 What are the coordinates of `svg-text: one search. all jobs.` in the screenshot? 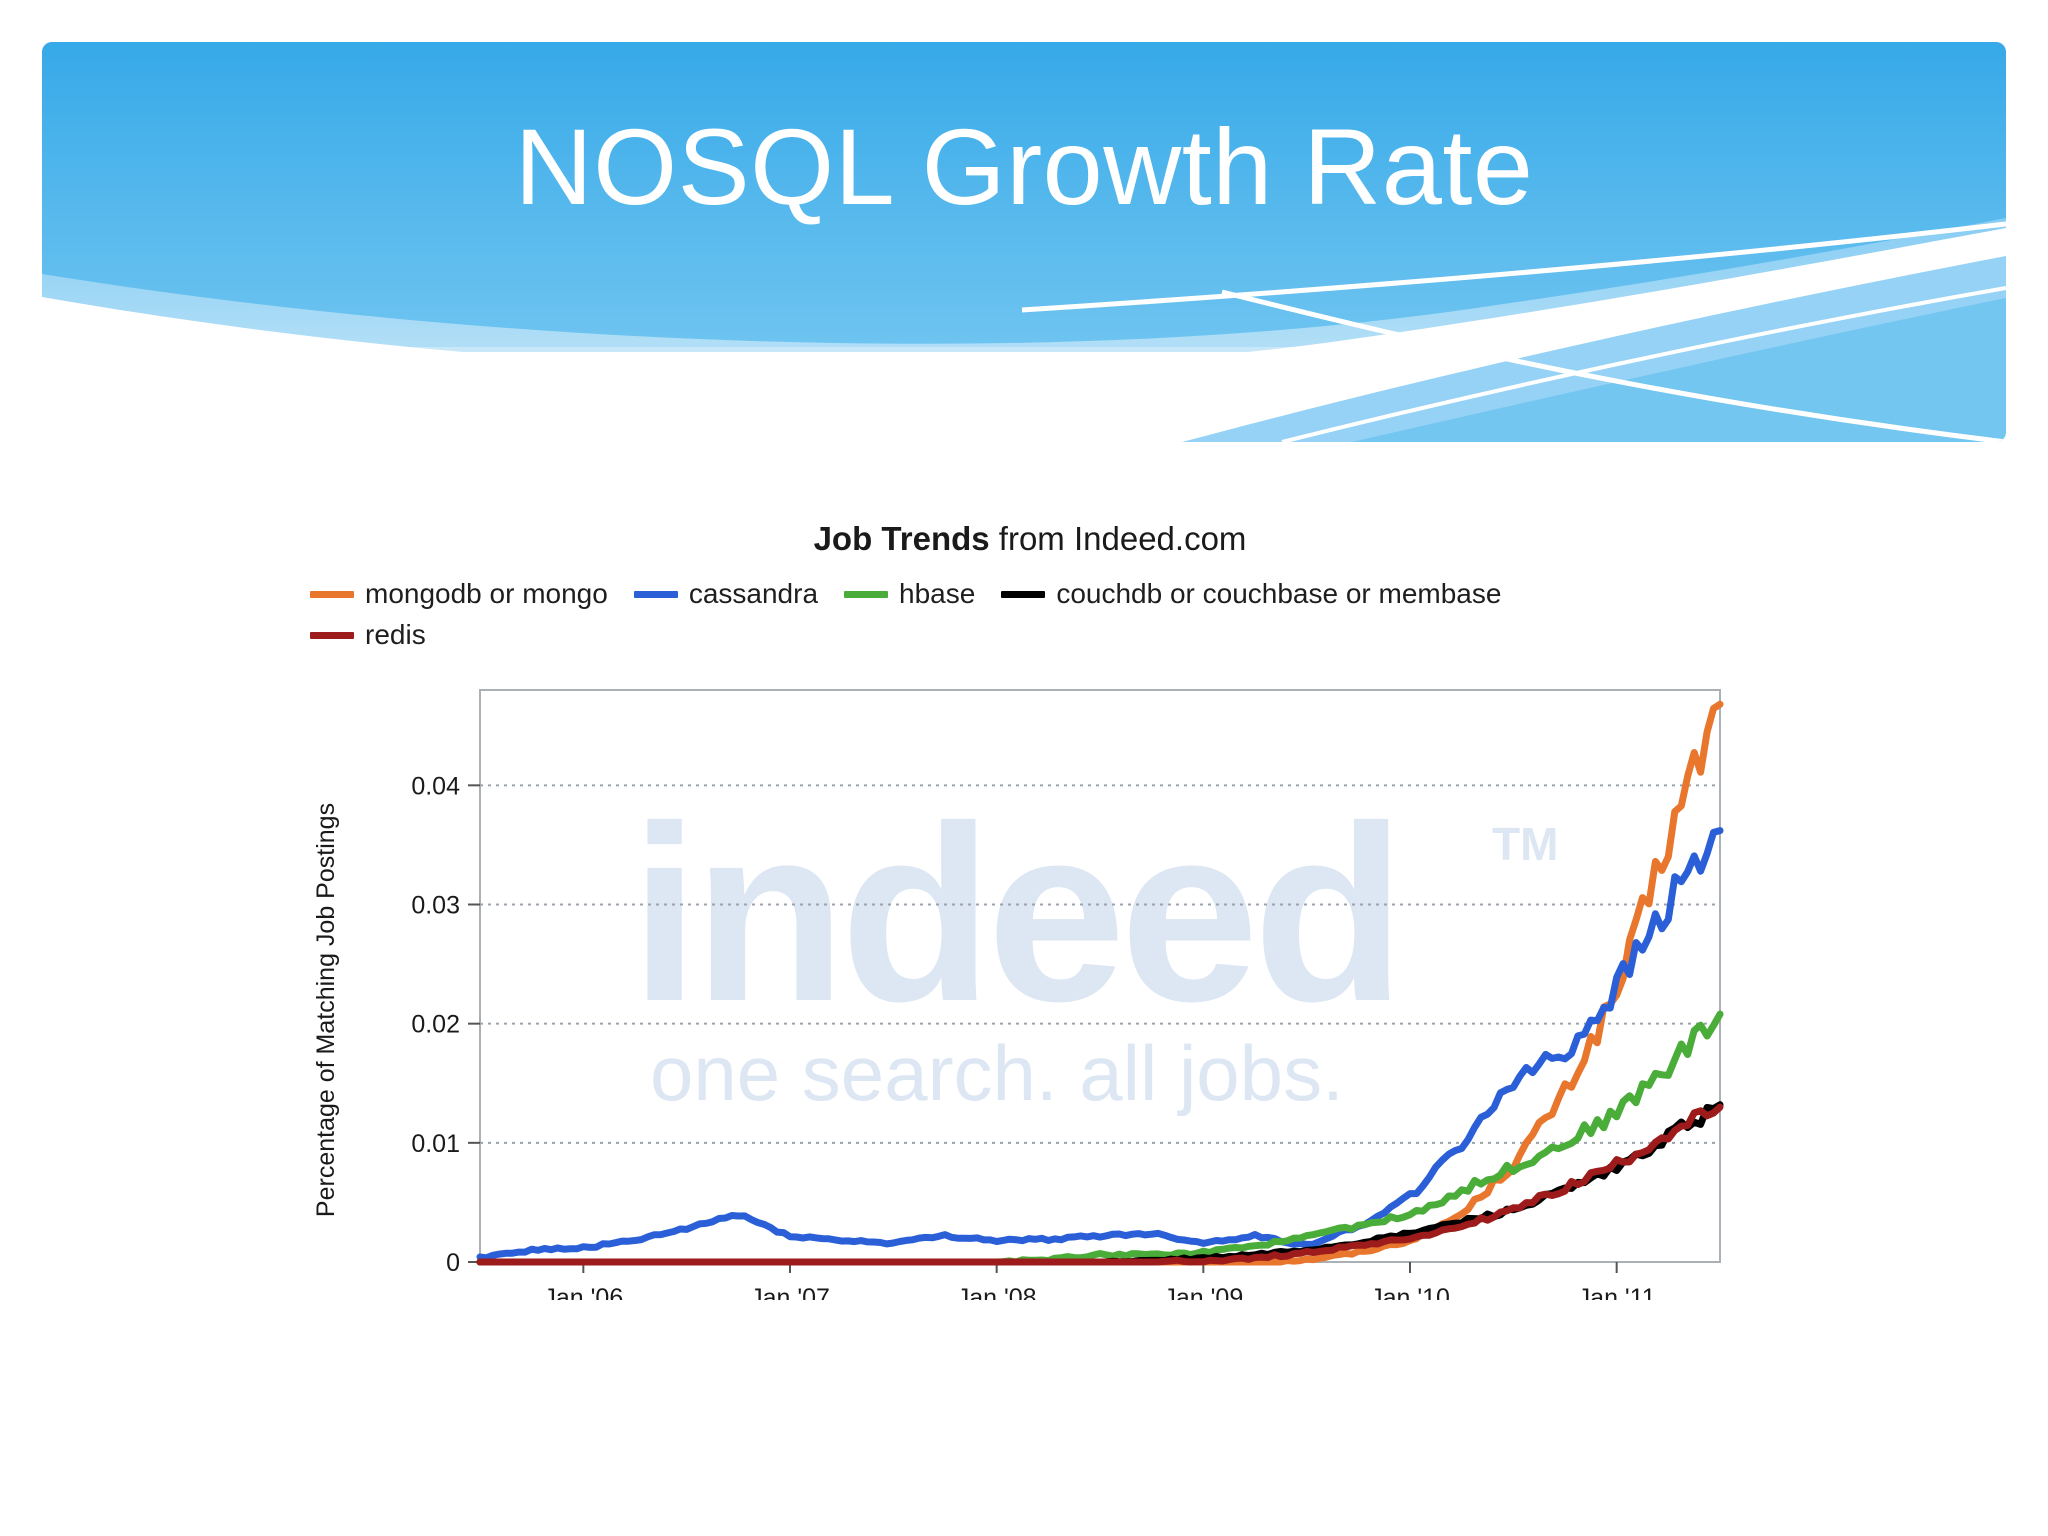 It's located at (997, 1073).